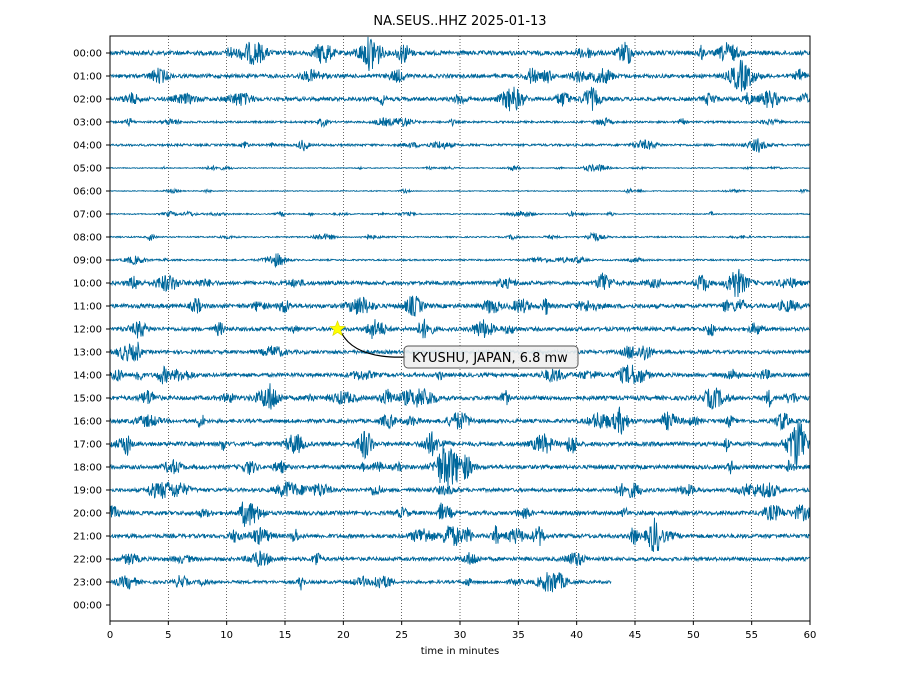  What do you see at coordinates (460, 651) in the screenshot?
I see `x-axis-label: time in minutes` at bounding box center [460, 651].